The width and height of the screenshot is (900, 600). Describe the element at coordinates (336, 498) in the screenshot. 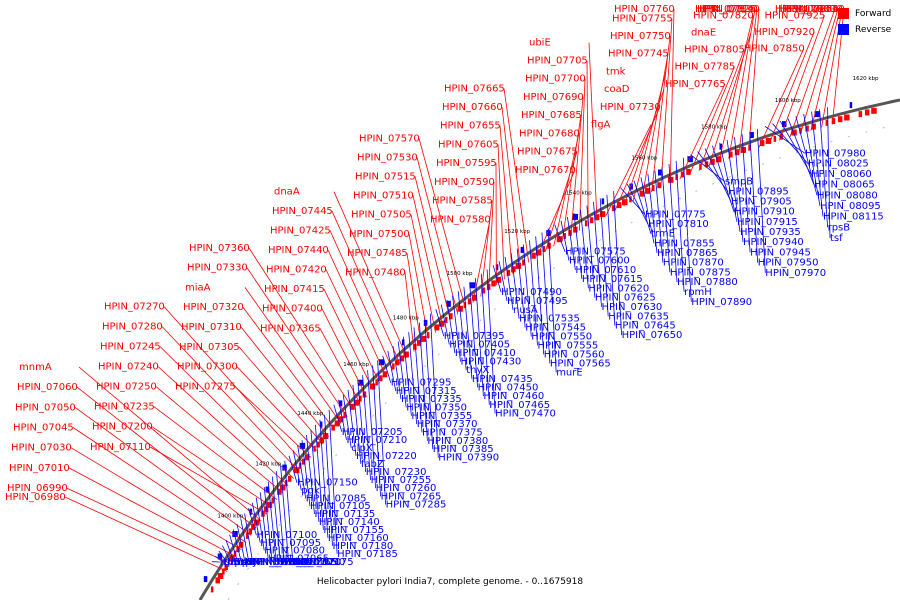

I see `gene-label: HPIN_07085` at that location.